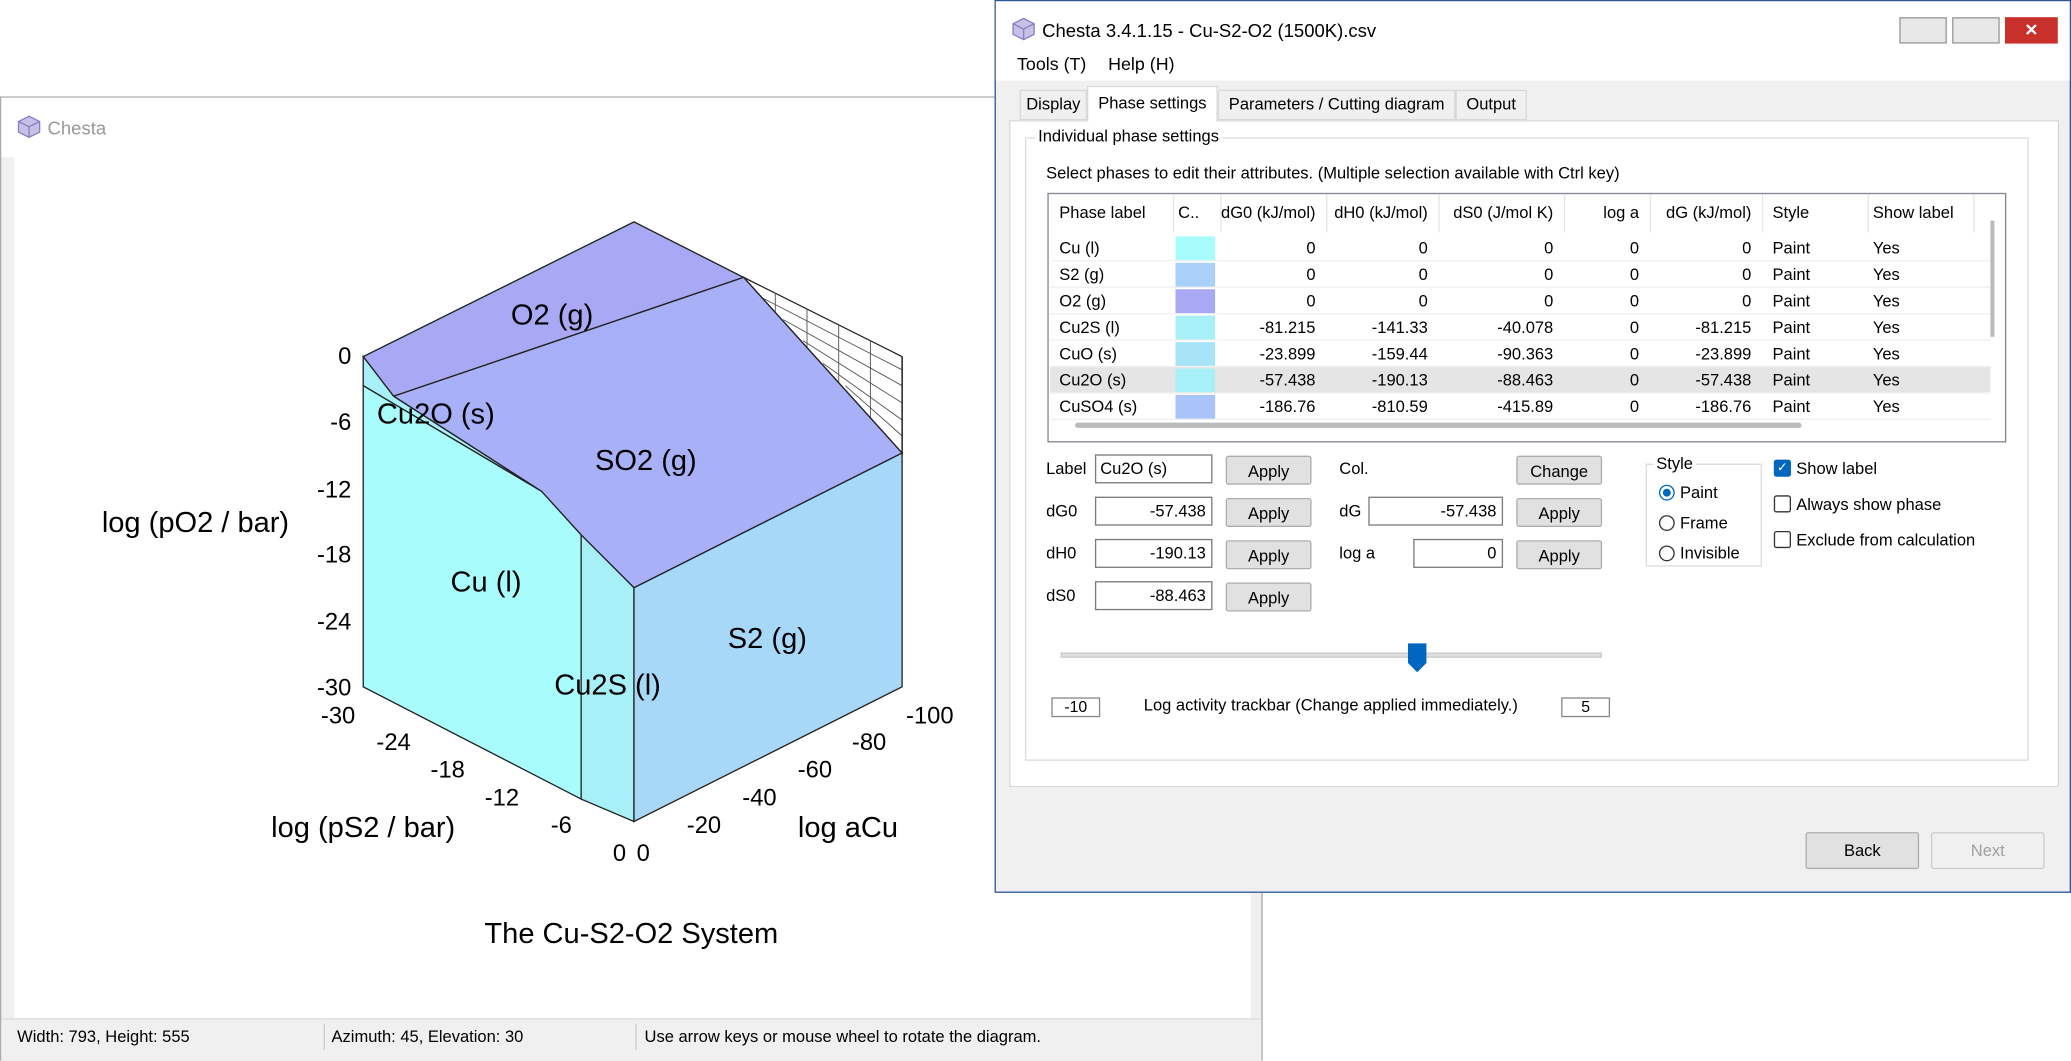 This screenshot has height=1061, width=2071. Describe the element at coordinates (1153, 469) in the screenshot. I see `label-input: Cu2O (s)` at that location.